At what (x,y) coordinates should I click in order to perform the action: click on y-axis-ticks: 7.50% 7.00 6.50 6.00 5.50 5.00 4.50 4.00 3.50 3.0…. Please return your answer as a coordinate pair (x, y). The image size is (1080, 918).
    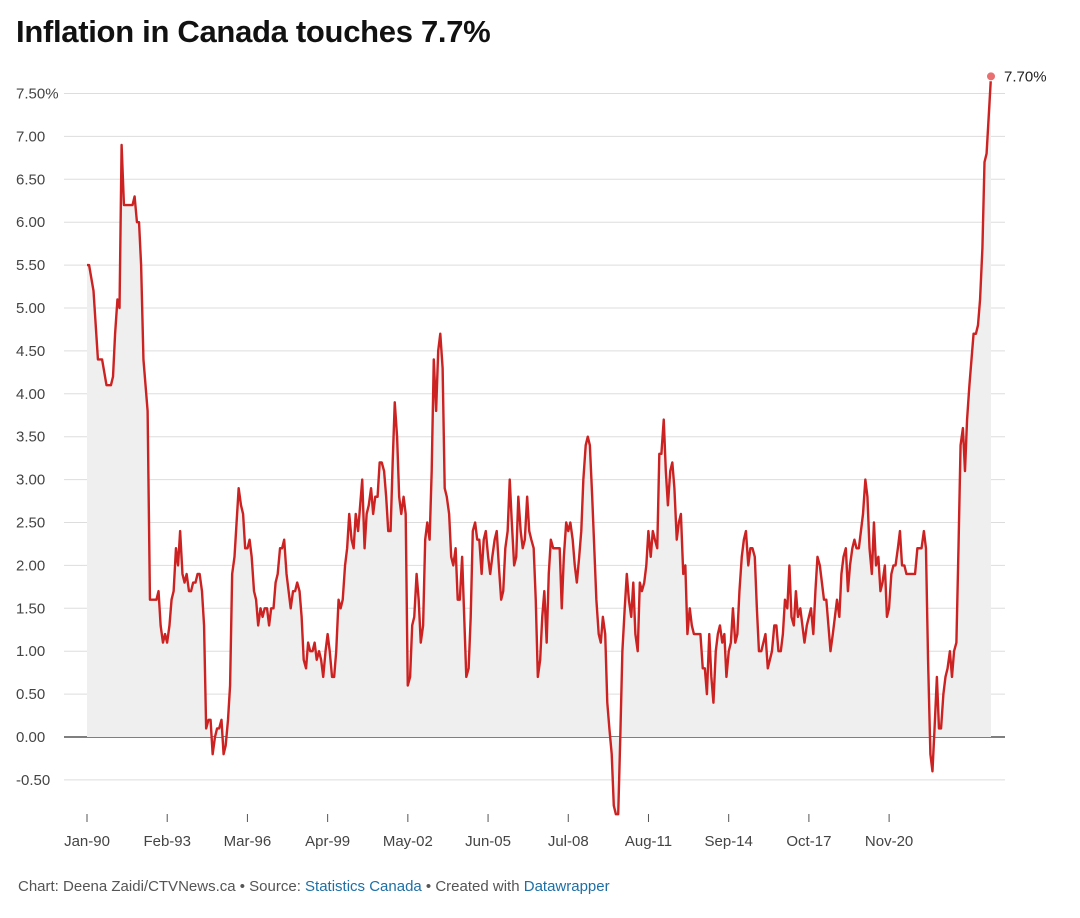
    Looking at the image, I should click on (37, 437).